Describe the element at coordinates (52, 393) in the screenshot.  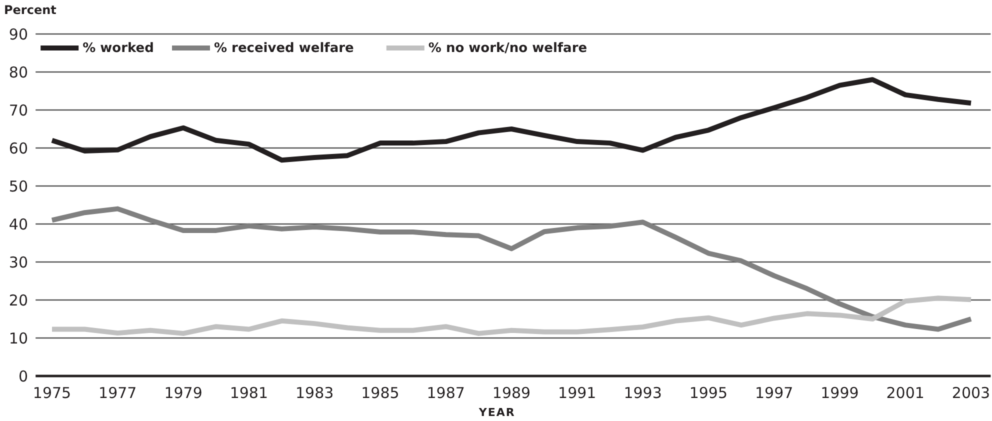
I see `x-tick-label: 1975` at that location.